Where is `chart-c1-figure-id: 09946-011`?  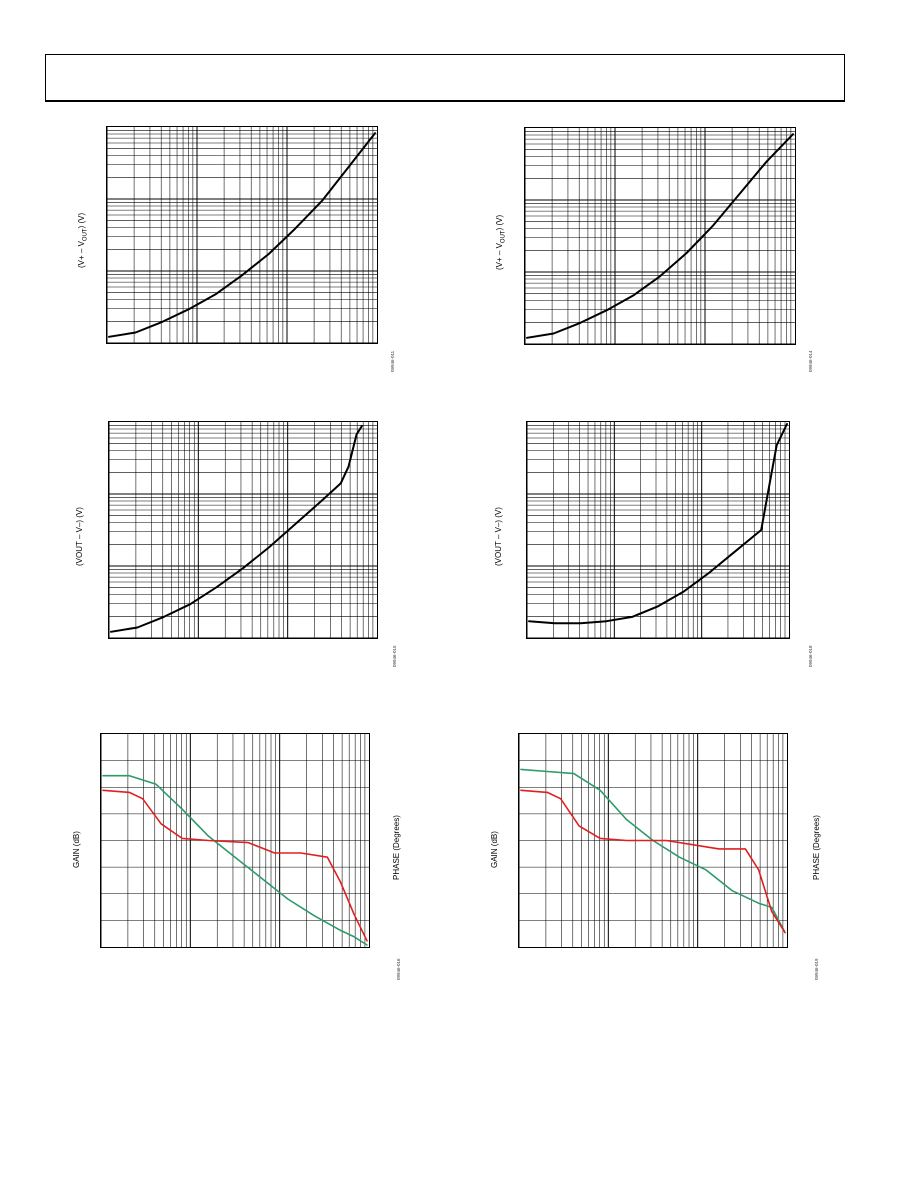 chart-c1-figure-id: 09946-011 is located at coordinates (392, 361).